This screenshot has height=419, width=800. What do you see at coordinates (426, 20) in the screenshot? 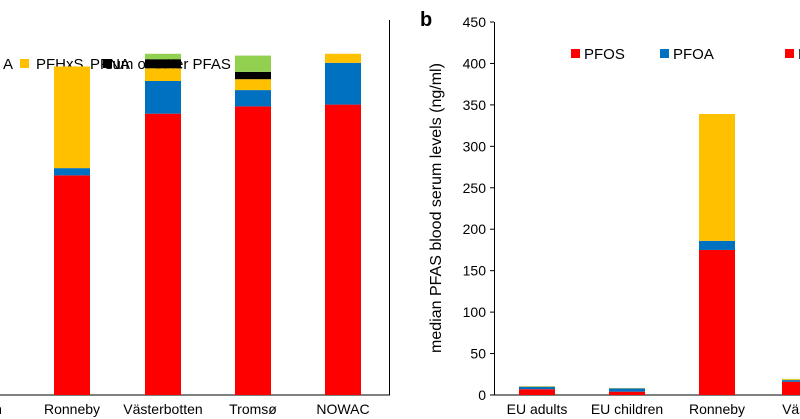
I see `panel-b-label: b` at bounding box center [426, 20].